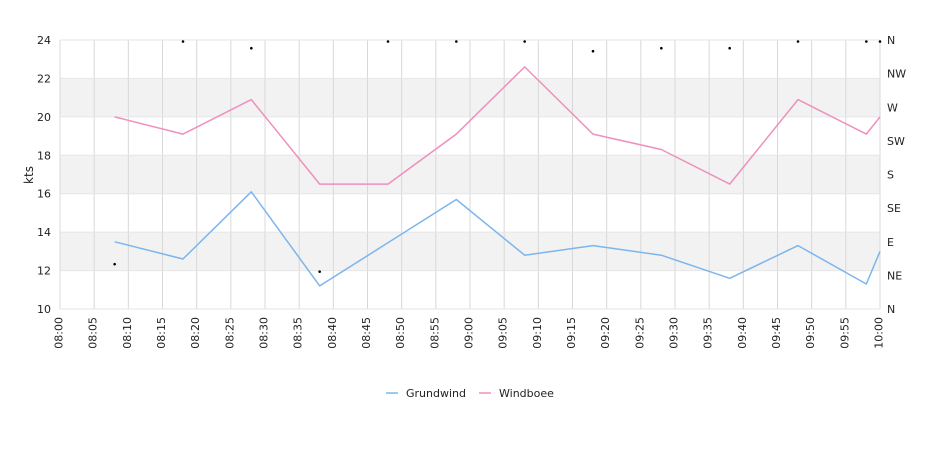  Describe the element at coordinates (537, 333) in the screenshot. I see `x-tick-label: 09:10` at that location.